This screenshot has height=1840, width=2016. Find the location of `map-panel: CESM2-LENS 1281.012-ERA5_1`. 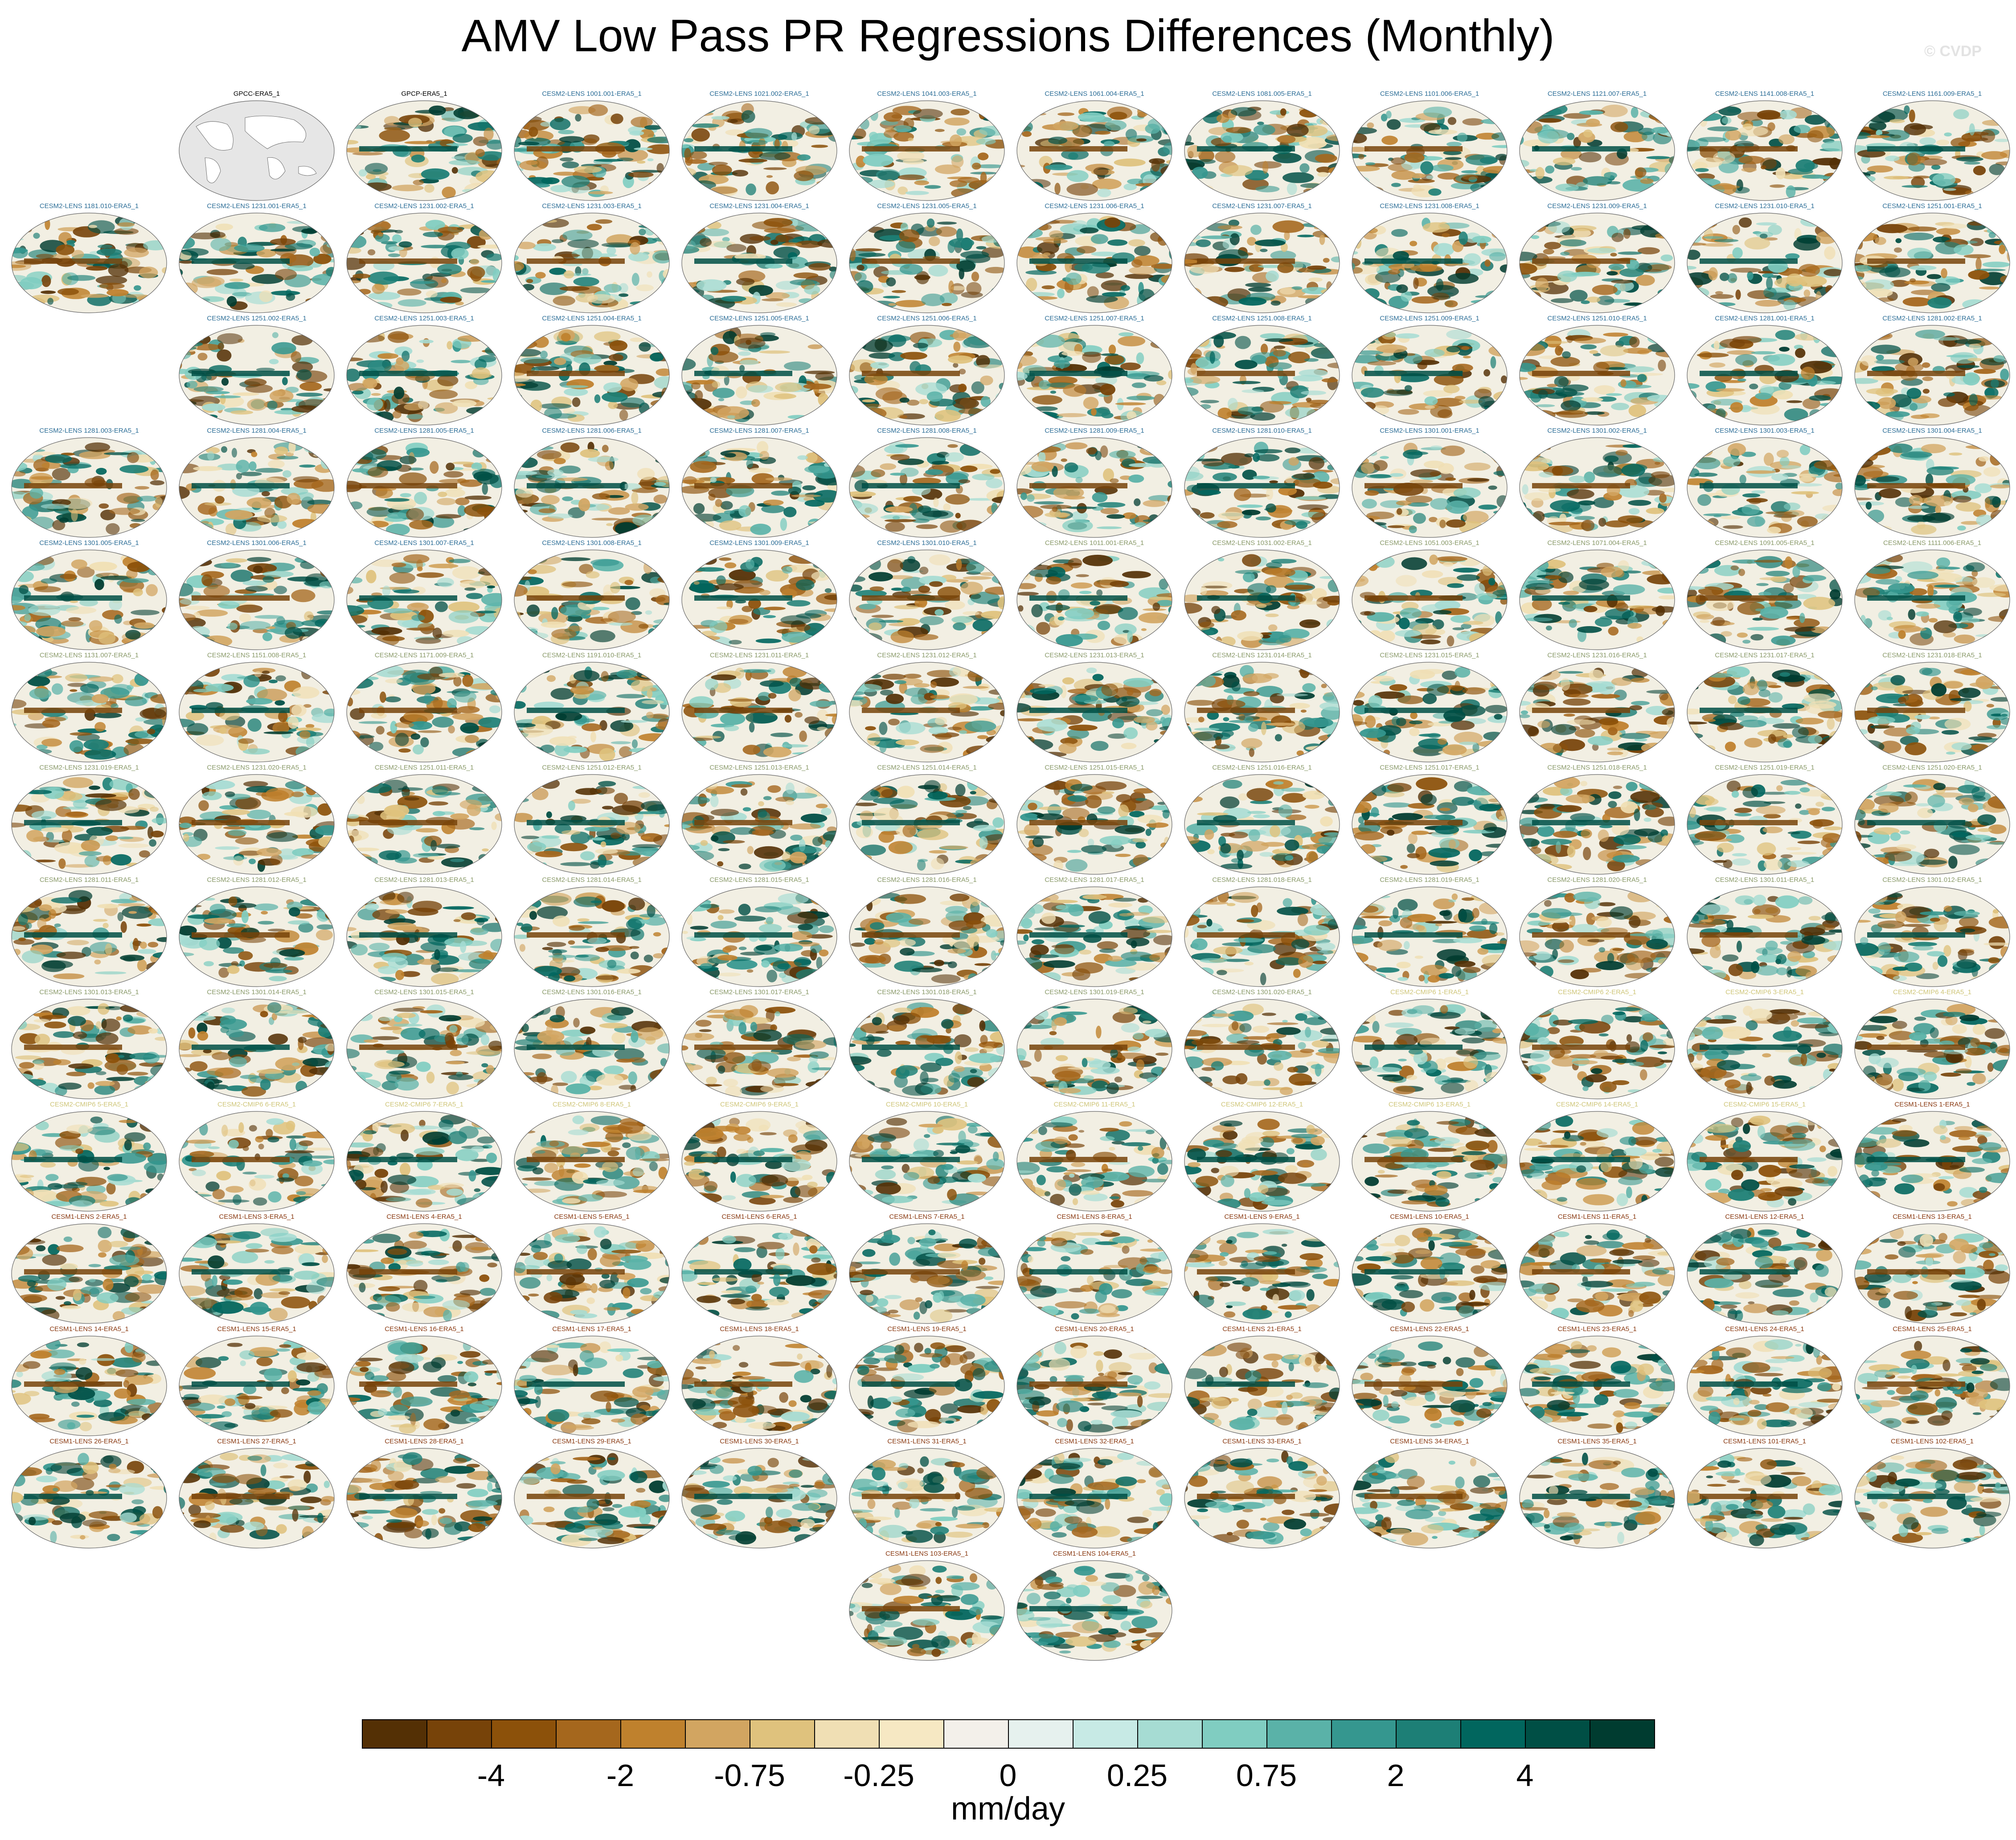

map-panel: CESM2-LENS 1281.012-ERA5_1 is located at coordinates (257, 932).